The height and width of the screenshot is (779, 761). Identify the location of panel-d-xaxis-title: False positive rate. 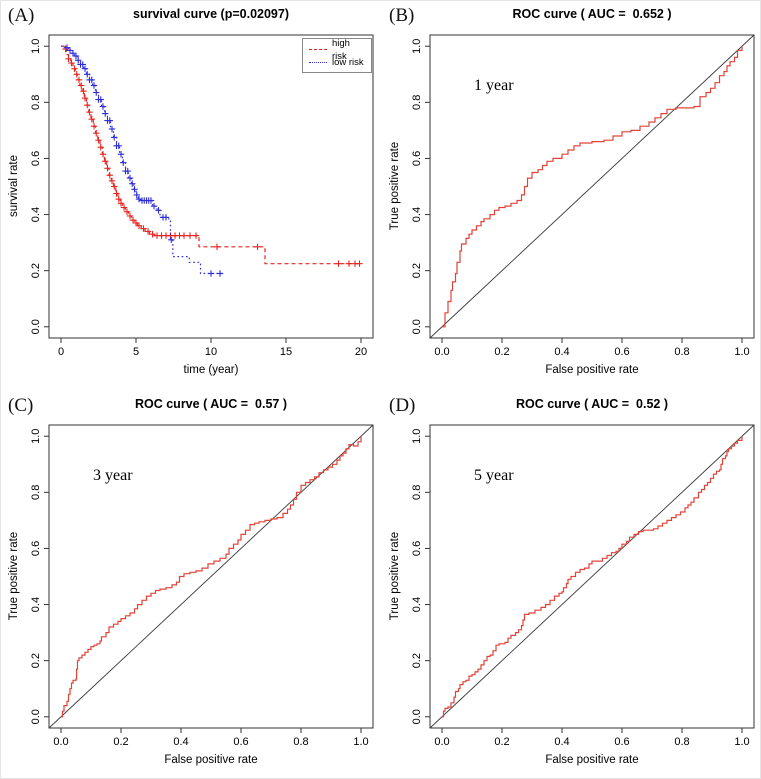
(592, 760).